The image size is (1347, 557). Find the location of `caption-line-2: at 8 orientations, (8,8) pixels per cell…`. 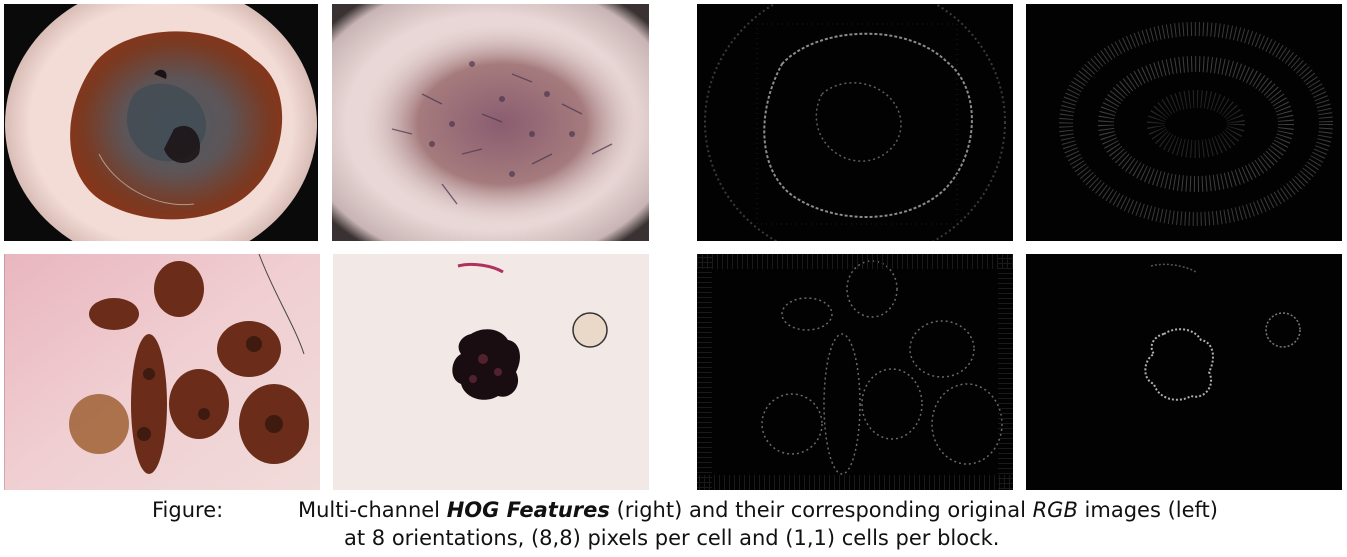

caption-line-2: at 8 orientations, (8,8) pixels per cell… is located at coordinates (672, 538).